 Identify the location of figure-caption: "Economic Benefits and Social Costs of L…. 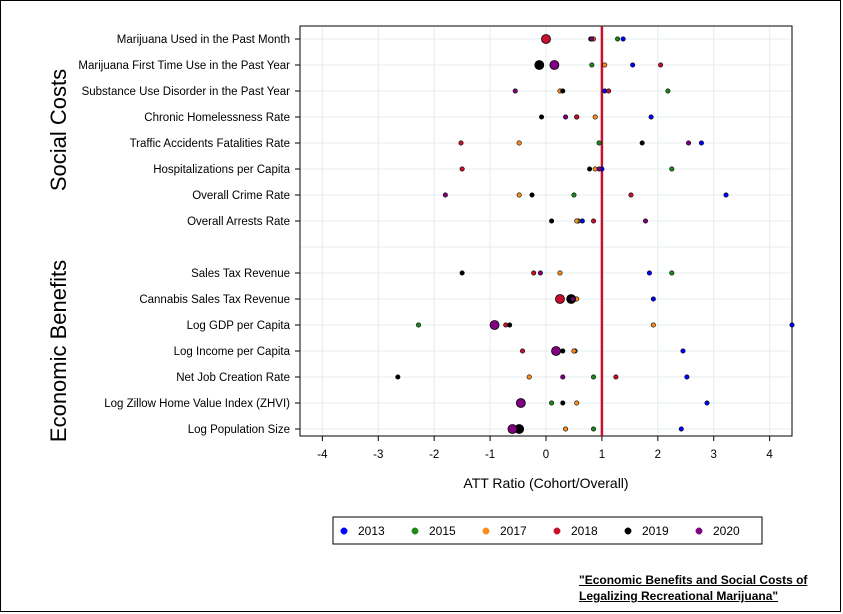
(693, 588).